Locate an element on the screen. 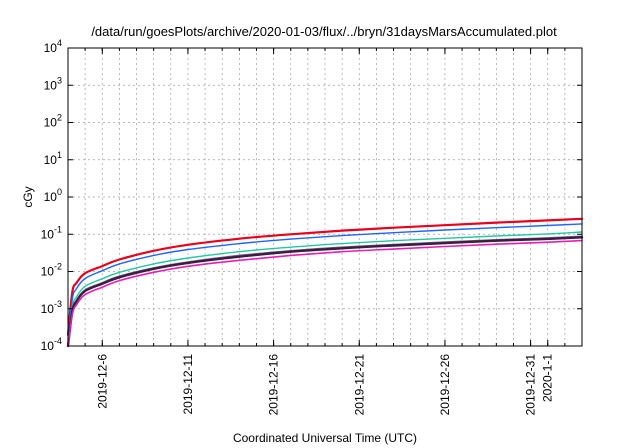  y-tick-label: 10⁻¹ is located at coordinates (51, 232).